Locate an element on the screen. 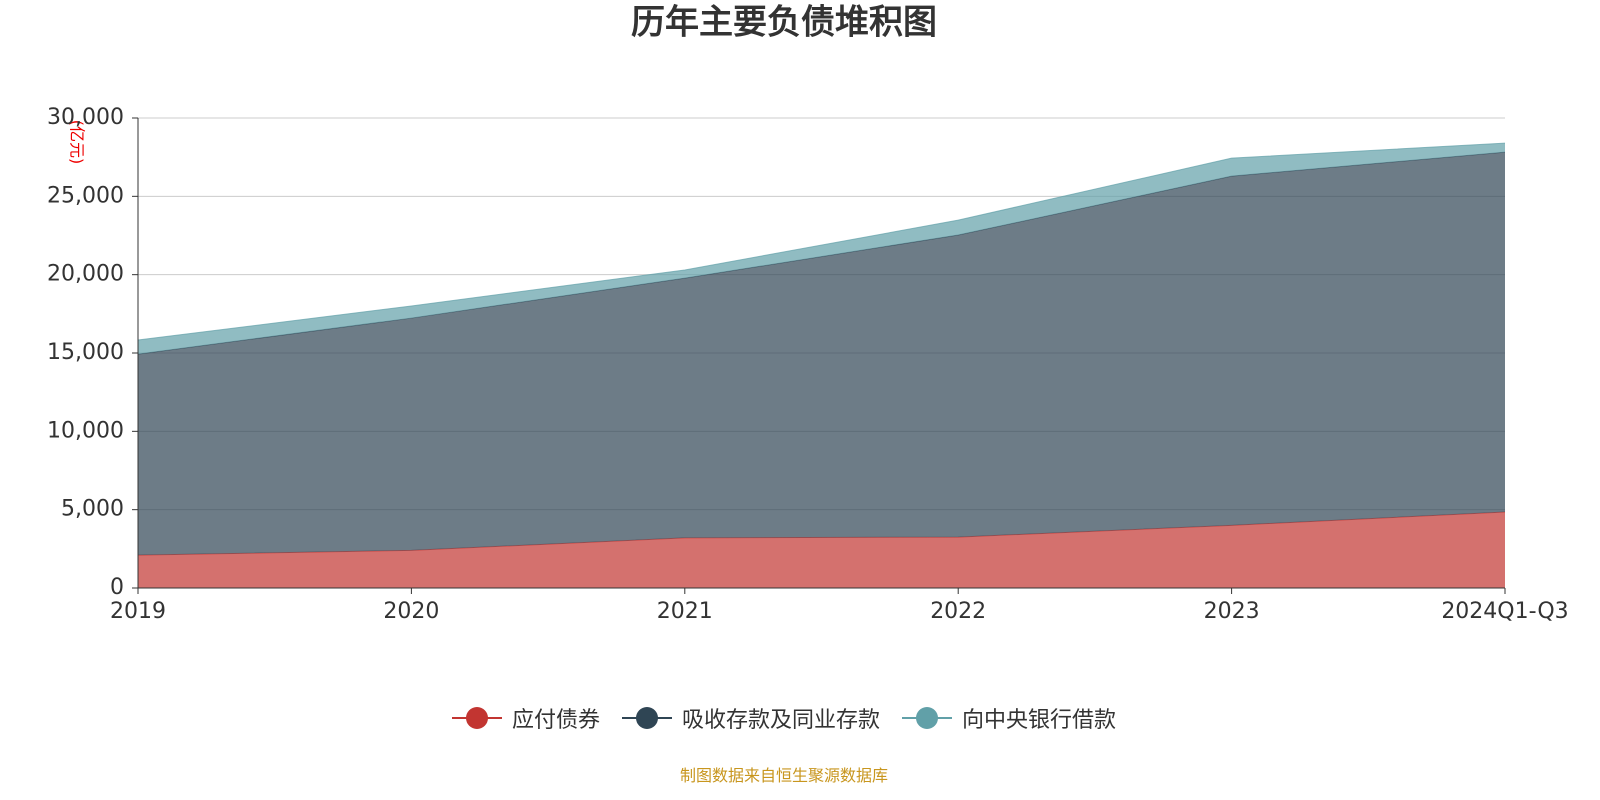  legend-item: 吸收存款及同业存款 is located at coordinates (750, 718).